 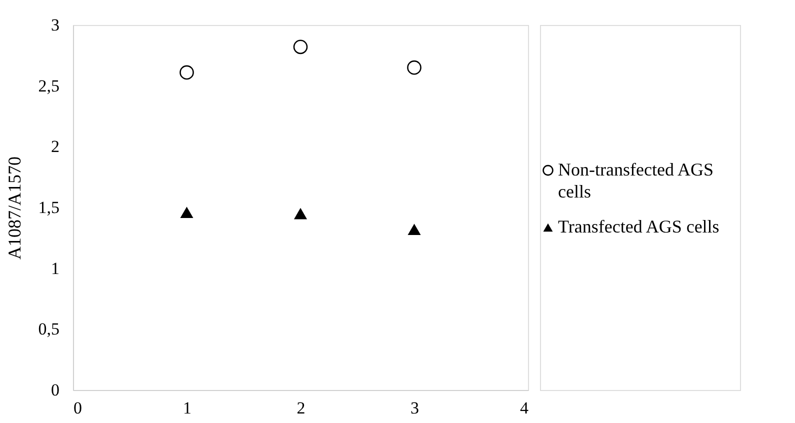 I want to click on x-tick-label: 0, so click(x=78, y=408).